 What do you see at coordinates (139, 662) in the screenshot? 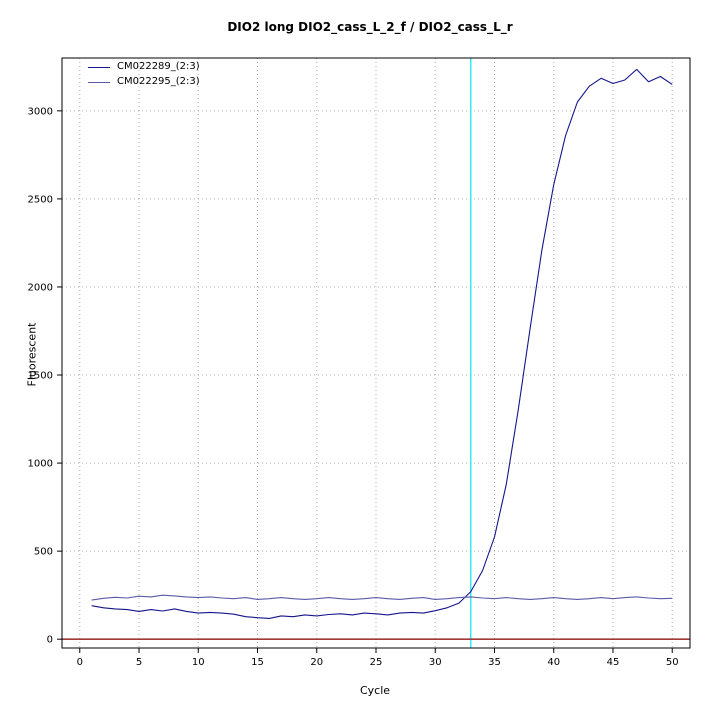
I see `x-tick-label: 5` at bounding box center [139, 662].